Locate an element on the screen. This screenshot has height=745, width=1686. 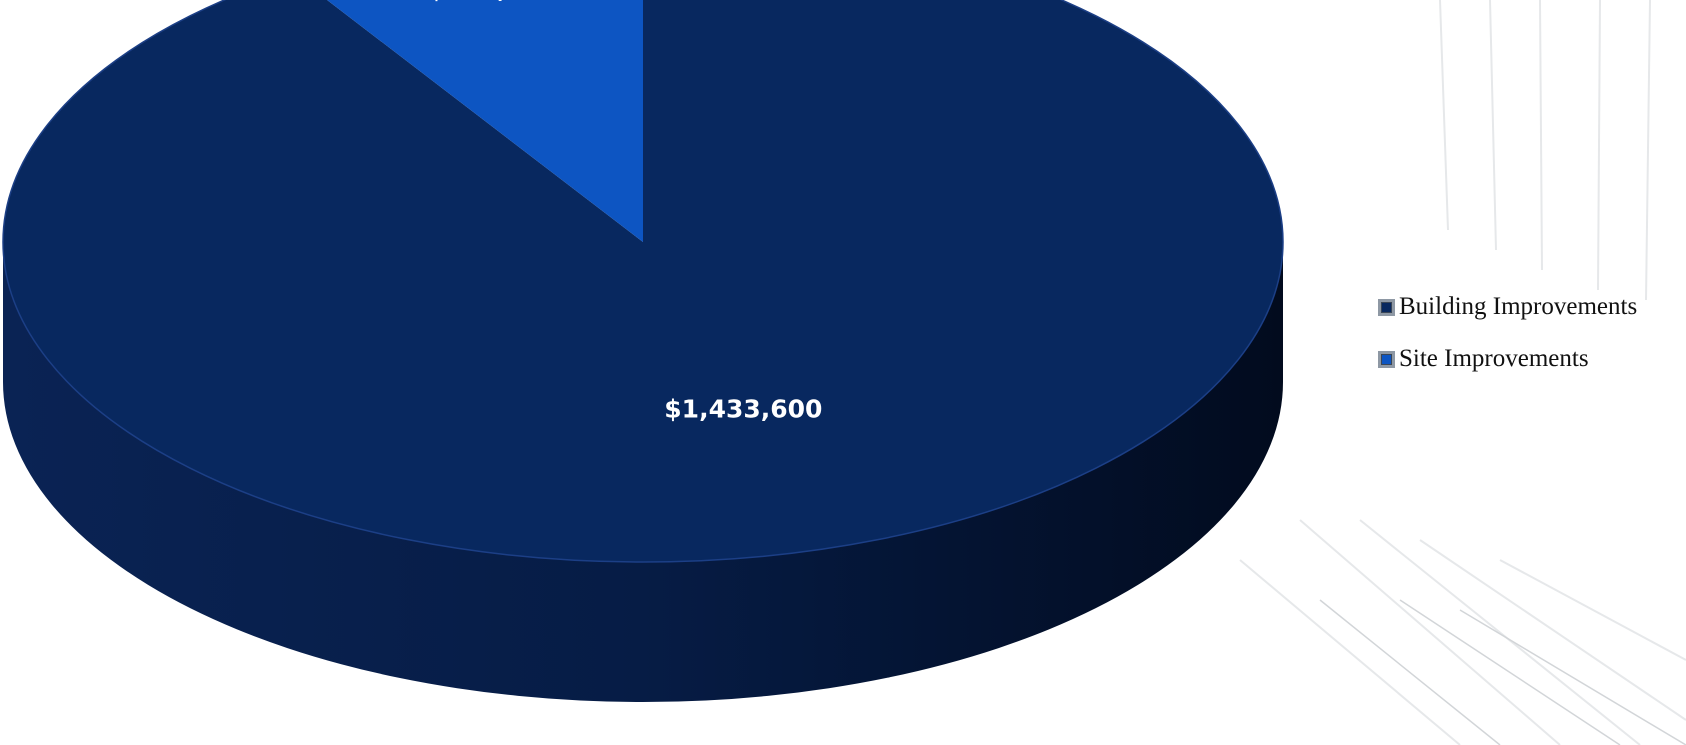
legend-swatch-site-improvements is located at coordinates (1386, 359).